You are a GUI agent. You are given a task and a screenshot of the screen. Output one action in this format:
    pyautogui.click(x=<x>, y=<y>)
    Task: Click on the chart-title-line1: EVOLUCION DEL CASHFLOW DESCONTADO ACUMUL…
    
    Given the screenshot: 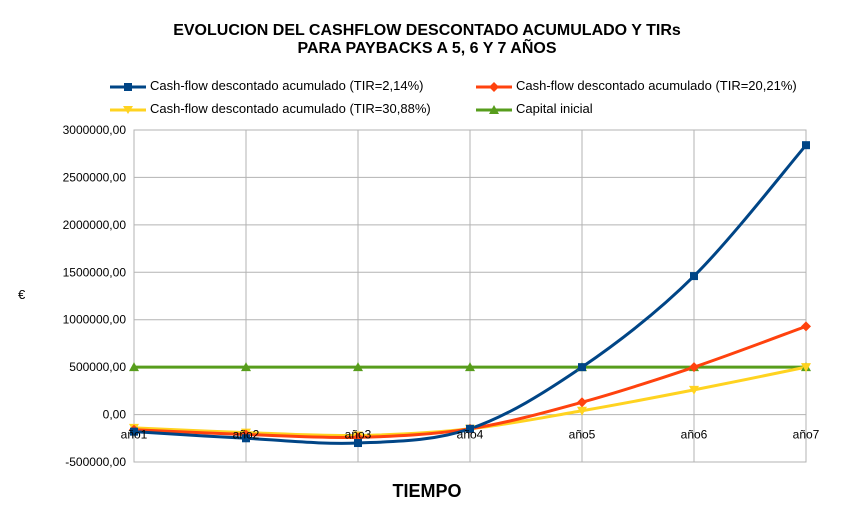 What is the action you would take?
    pyautogui.click(x=427, y=30)
    